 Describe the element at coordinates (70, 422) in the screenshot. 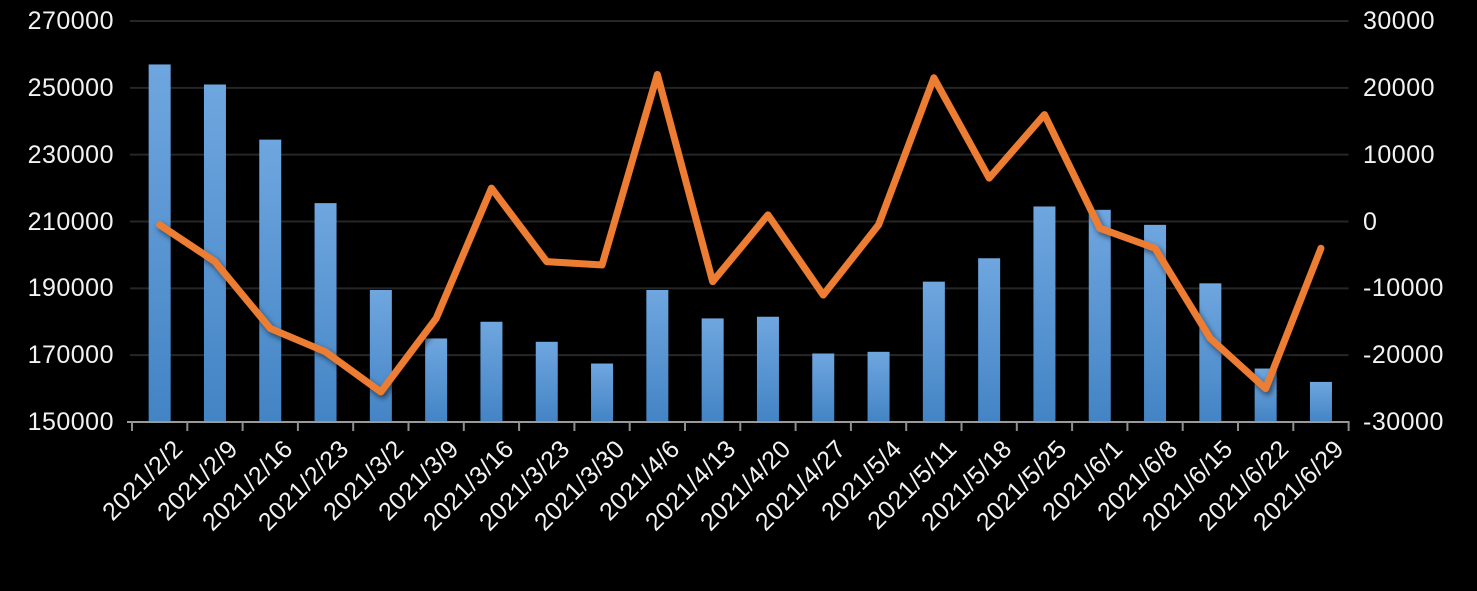

I see `y-axis-left-label: 150000` at that location.